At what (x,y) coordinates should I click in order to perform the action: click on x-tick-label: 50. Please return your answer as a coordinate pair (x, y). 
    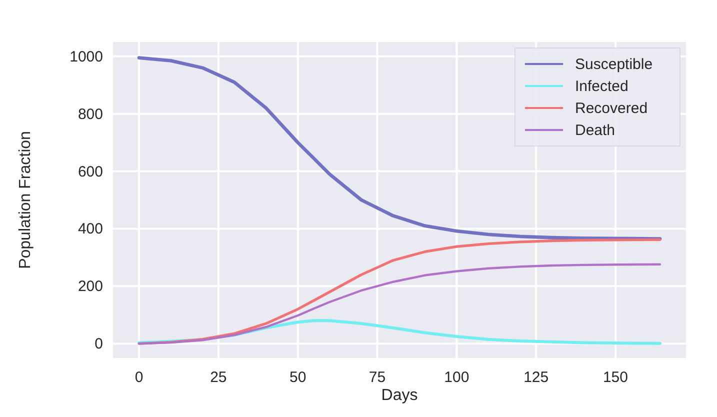
    Looking at the image, I should click on (298, 377).